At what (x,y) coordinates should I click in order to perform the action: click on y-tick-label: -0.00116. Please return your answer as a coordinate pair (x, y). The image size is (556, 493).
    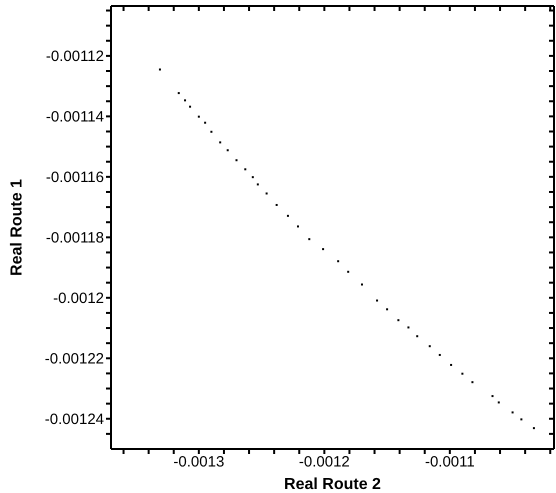
    Looking at the image, I should click on (75, 177).